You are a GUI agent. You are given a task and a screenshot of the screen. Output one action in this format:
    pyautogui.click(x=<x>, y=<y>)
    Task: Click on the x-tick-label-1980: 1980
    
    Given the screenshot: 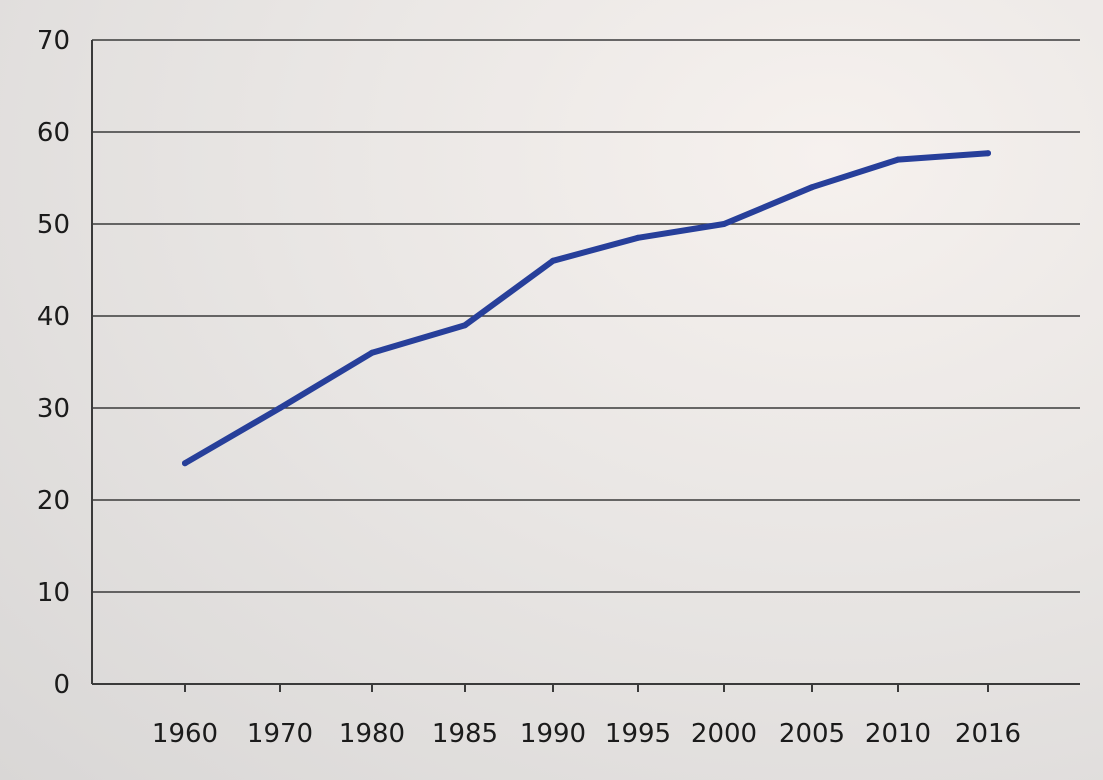 What is the action you would take?
    pyautogui.click(x=372, y=734)
    